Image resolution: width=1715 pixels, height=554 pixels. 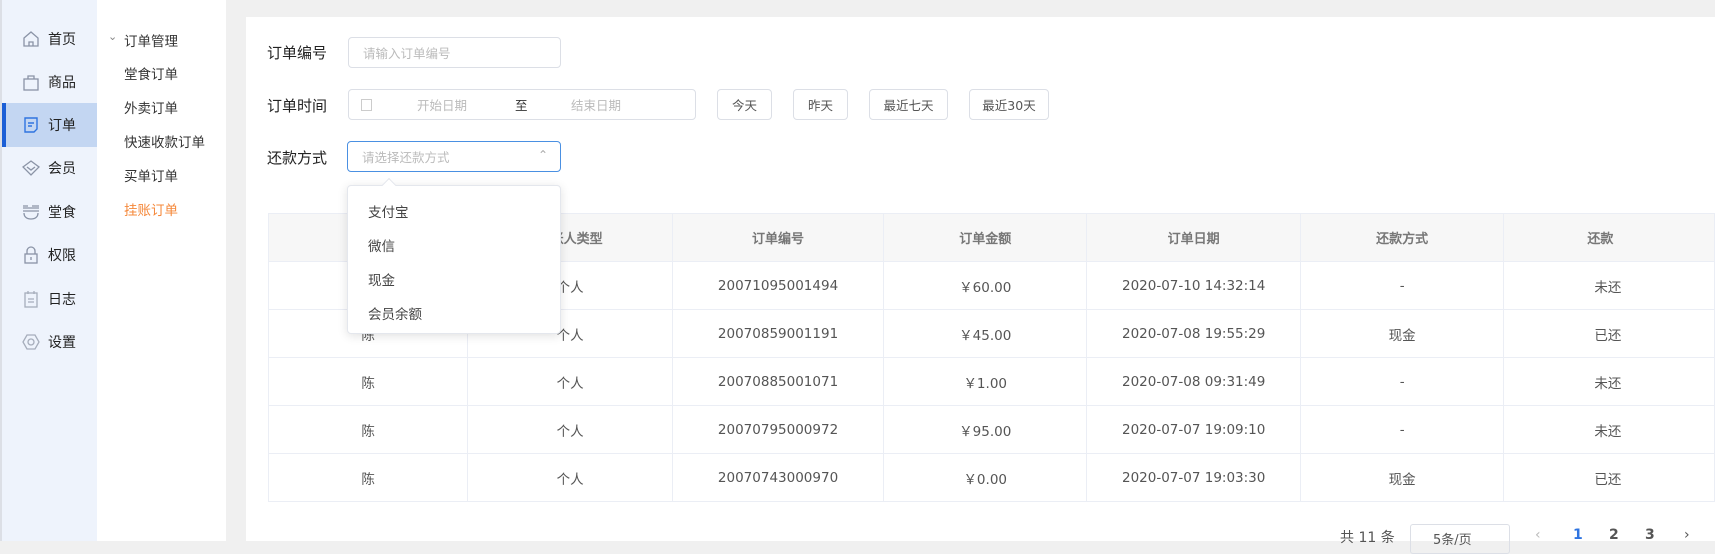 What do you see at coordinates (778, 429) in the screenshot?
I see `cell-order-no: 20070795000972` at bounding box center [778, 429].